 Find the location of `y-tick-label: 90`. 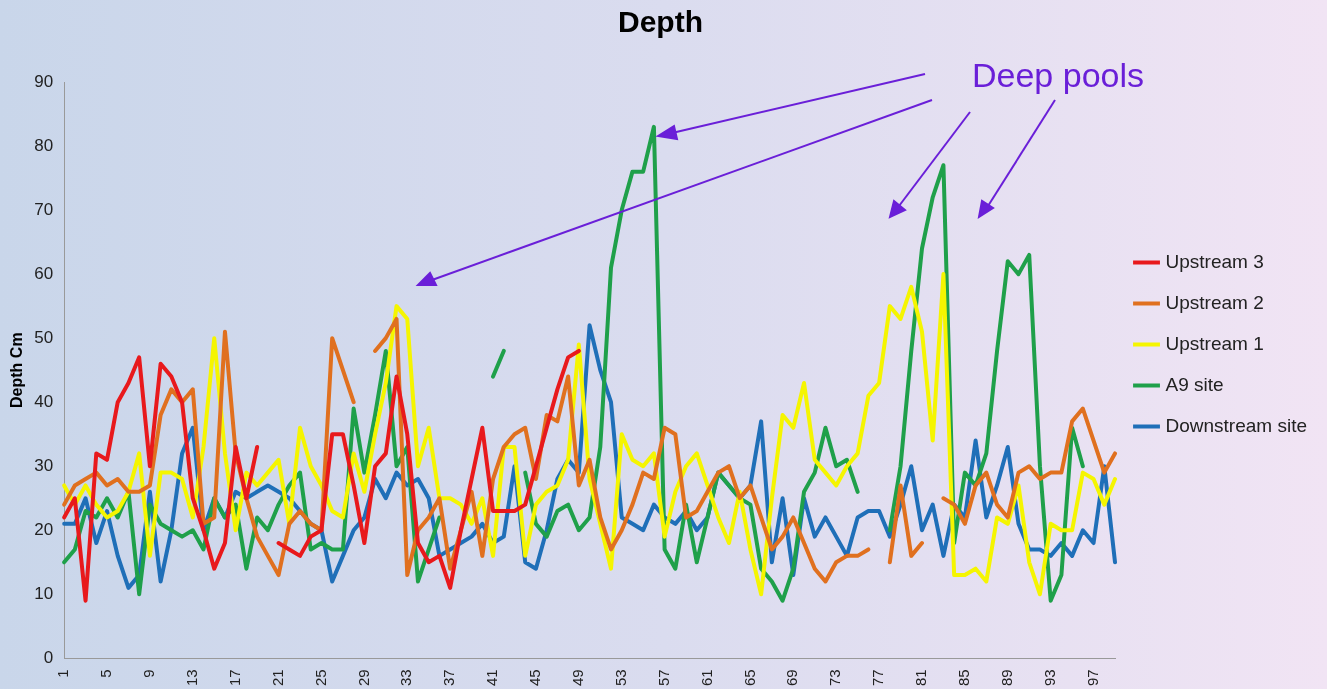

y-tick-label: 90 is located at coordinates (44, 81).